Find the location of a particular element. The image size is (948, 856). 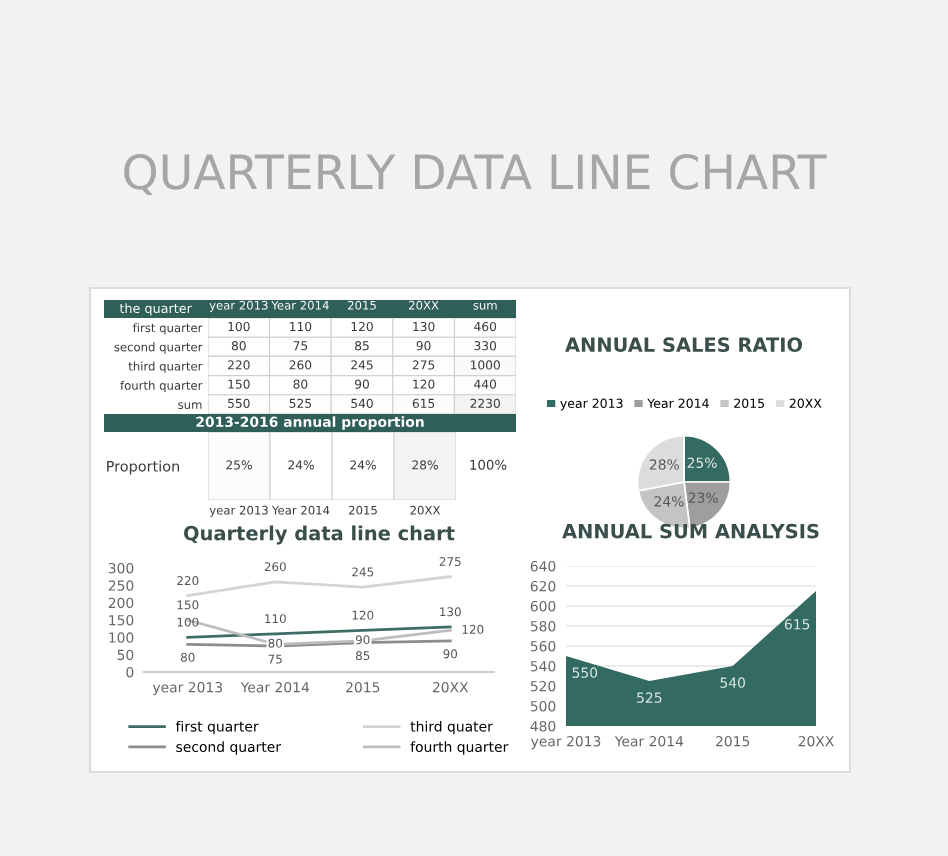

chart-title: ANNUAL SALES RATIO is located at coordinates (684, 345).